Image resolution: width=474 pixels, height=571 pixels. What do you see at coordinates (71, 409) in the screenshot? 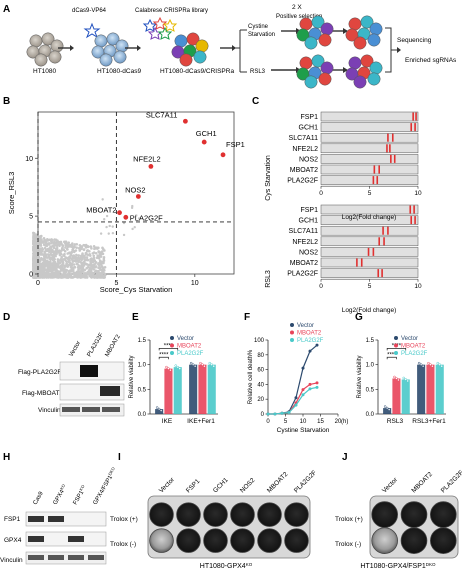
I see `blot-band` at bounding box center [71, 409].